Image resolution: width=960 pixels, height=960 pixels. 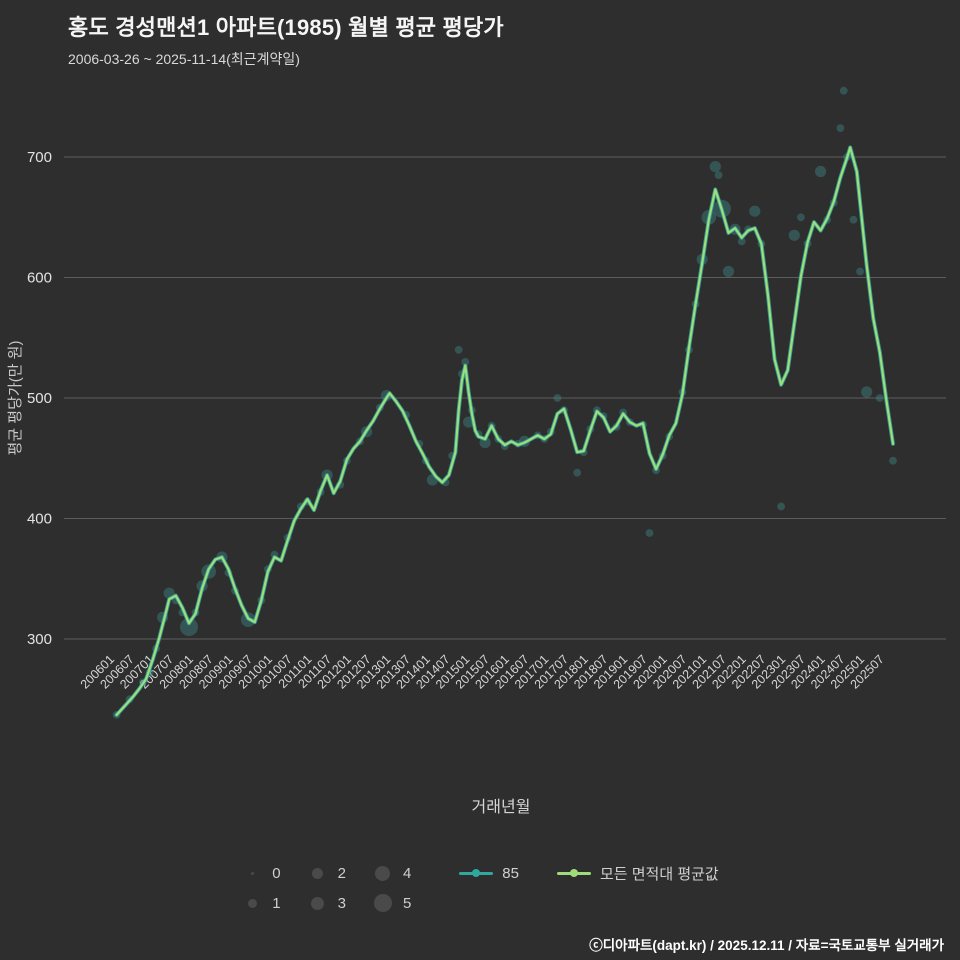 I want to click on chart-title: 홍도 경성맨션1 아파트(1985) 월별 평균 평당가, so click(x=286, y=27).